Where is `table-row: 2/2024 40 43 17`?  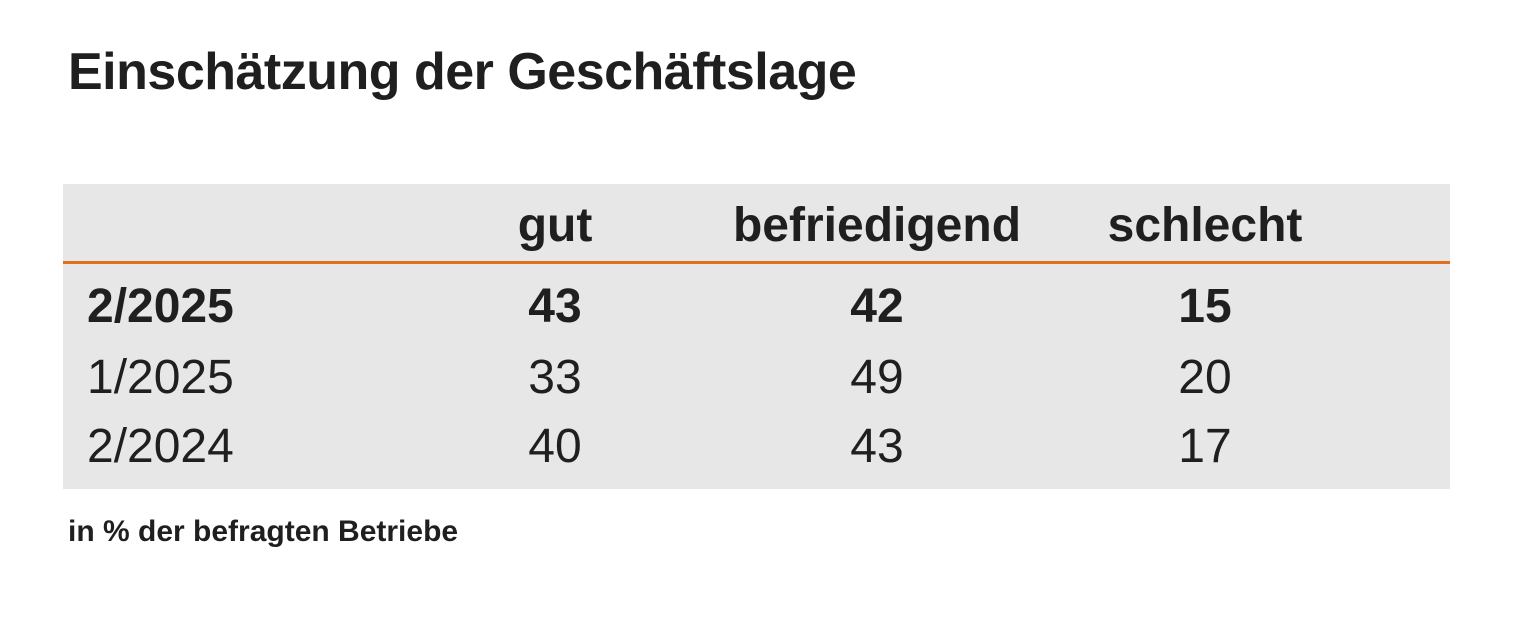
table-row: 2/2024 40 43 17 is located at coordinates (756, 447).